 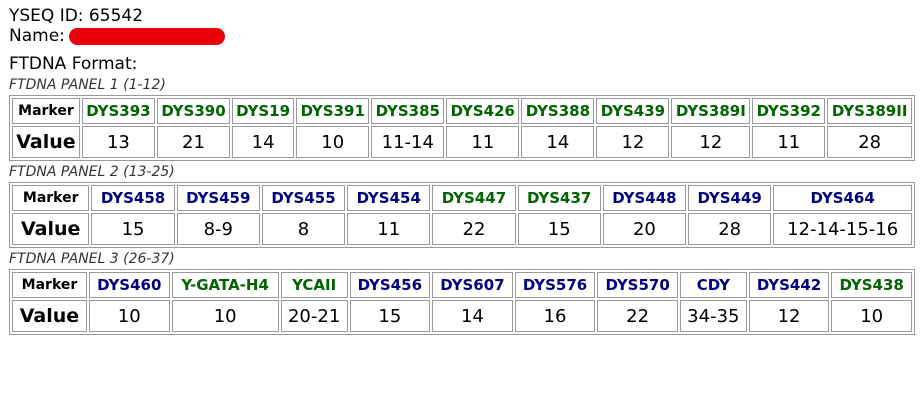 What do you see at coordinates (389, 198) in the screenshot?
I see `marker-name: DYS454` at bounding box center [389, 198].